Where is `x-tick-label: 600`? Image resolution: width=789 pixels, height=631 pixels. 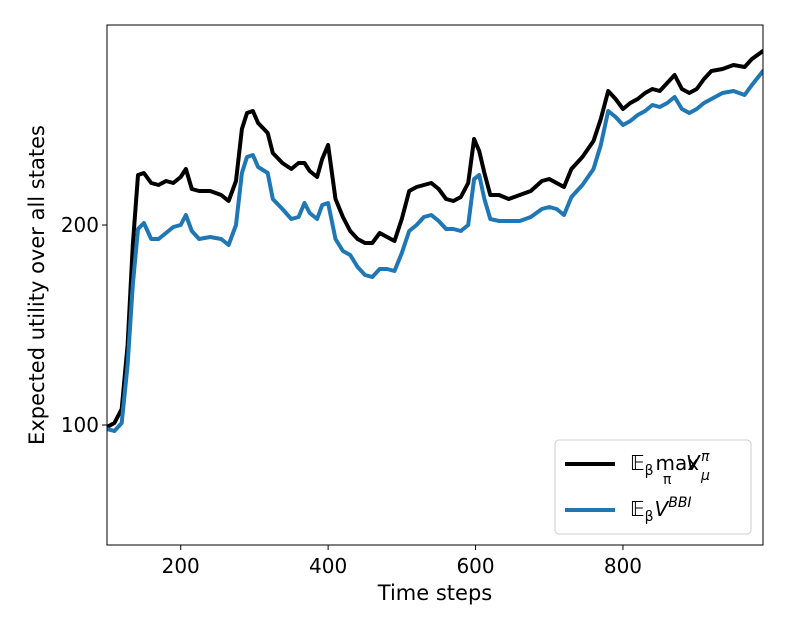 x-tick-label: 600 is located at coordinates (475, 566).